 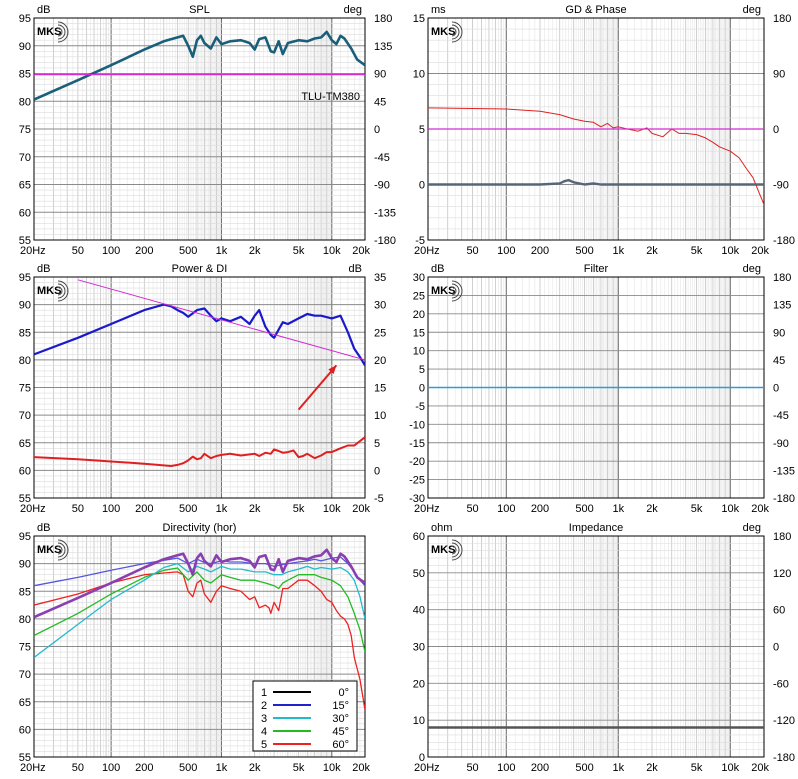 What do you see at coordinates (332, 768) in the screenshot?
I see `directivity-xtick-label: 10k` at bounding box center [332, 768].